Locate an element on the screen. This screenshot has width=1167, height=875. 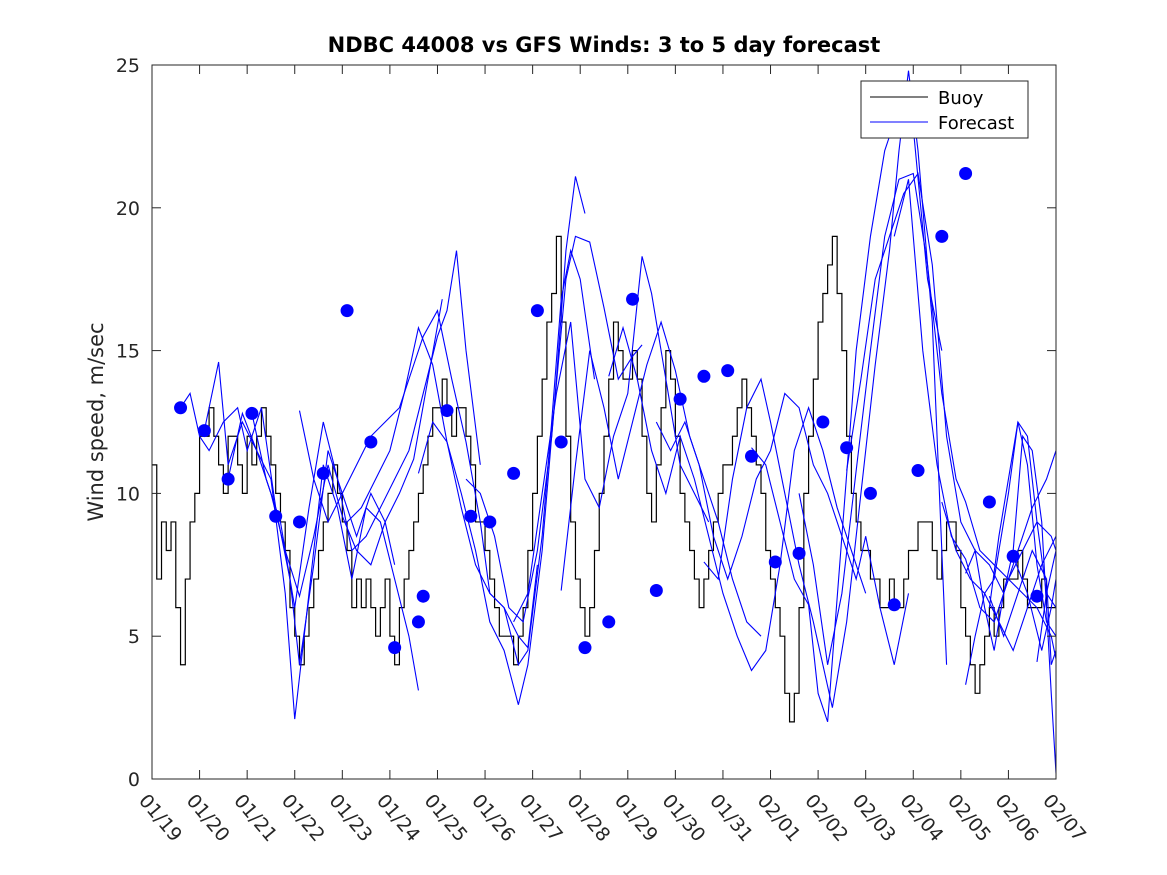
legend-buoy-label: Buoy is located at coordinates (961, 98).